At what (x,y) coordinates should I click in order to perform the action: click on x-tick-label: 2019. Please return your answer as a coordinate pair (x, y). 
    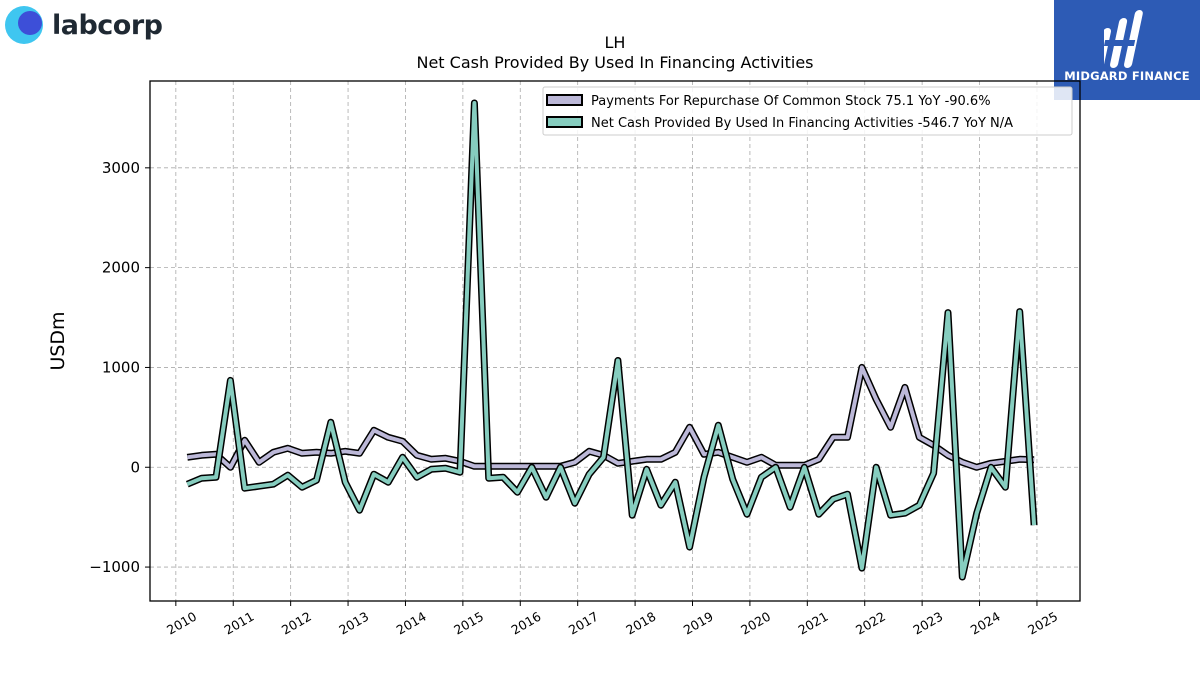
    Looking at the image, I should click on (698, 623).